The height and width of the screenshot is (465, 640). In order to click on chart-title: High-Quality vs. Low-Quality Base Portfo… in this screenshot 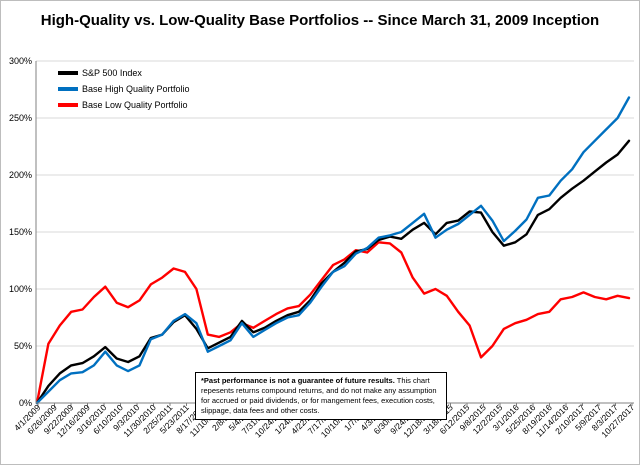, I will do `click(320, 20)`.